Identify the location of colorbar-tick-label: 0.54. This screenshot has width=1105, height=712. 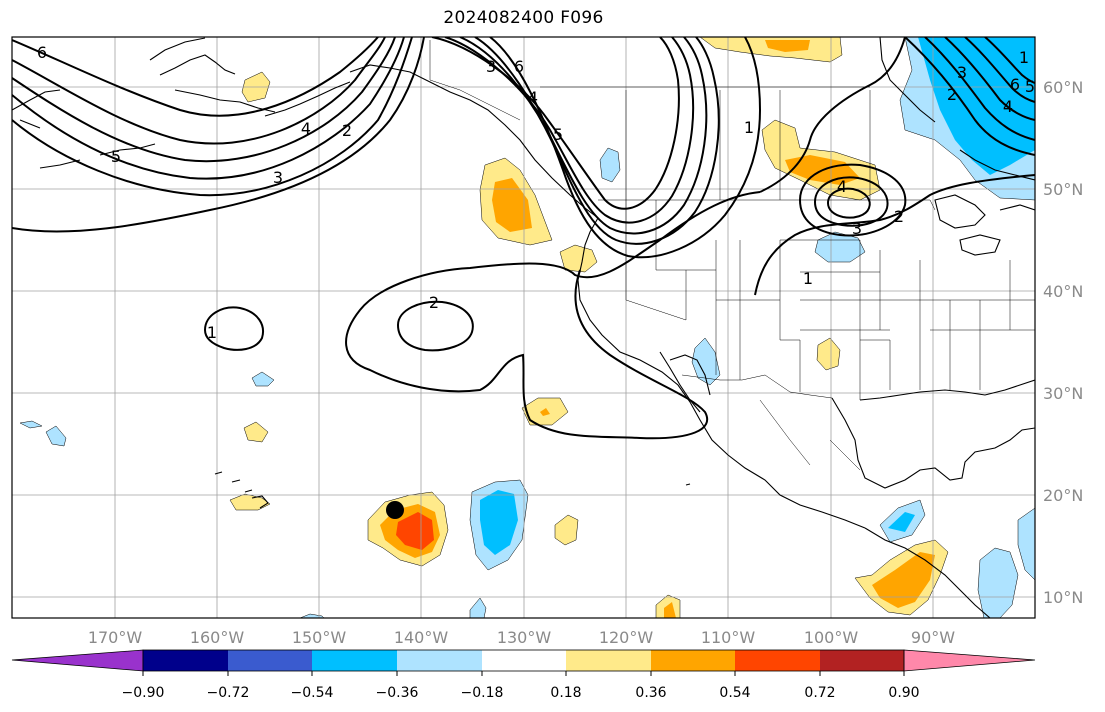
(734, 693).